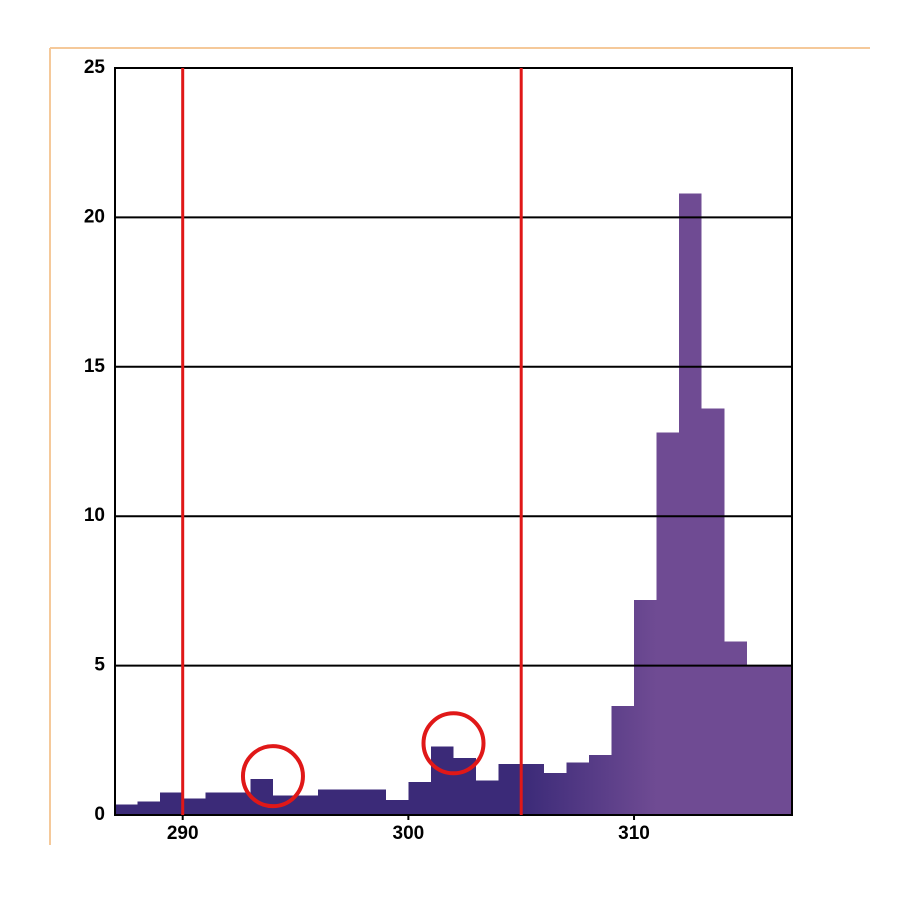 This screenshot has height=905, width=900. I want to click on x-tick-label: 310, so click(634, 833).